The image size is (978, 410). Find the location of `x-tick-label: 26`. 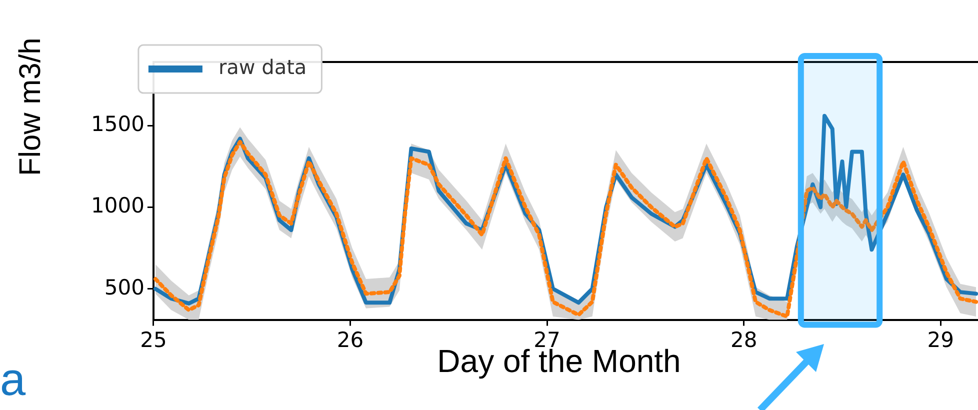

x-tick-label: 26 is located at coordinates (350, 340).